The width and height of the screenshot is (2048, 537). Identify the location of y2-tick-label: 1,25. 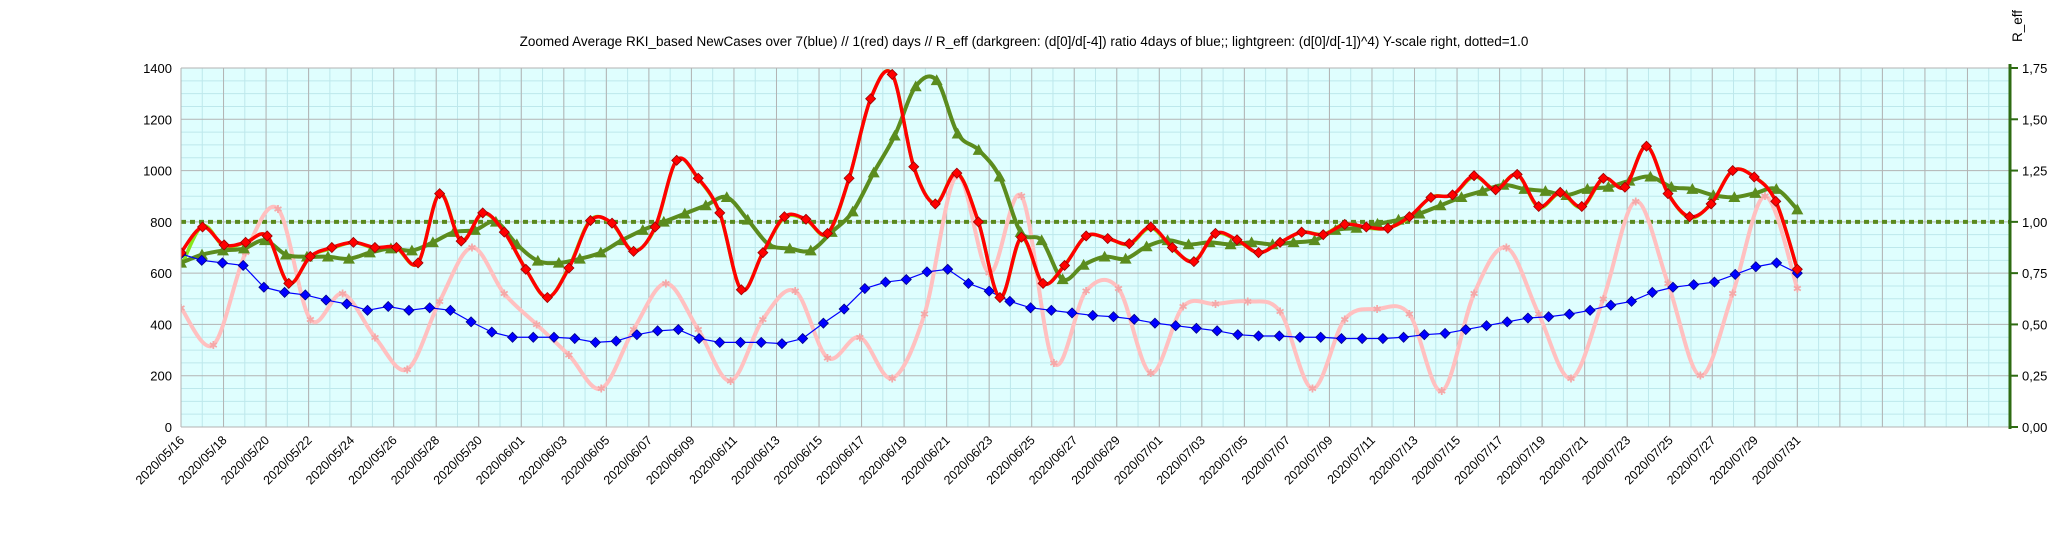
(2034, 171).